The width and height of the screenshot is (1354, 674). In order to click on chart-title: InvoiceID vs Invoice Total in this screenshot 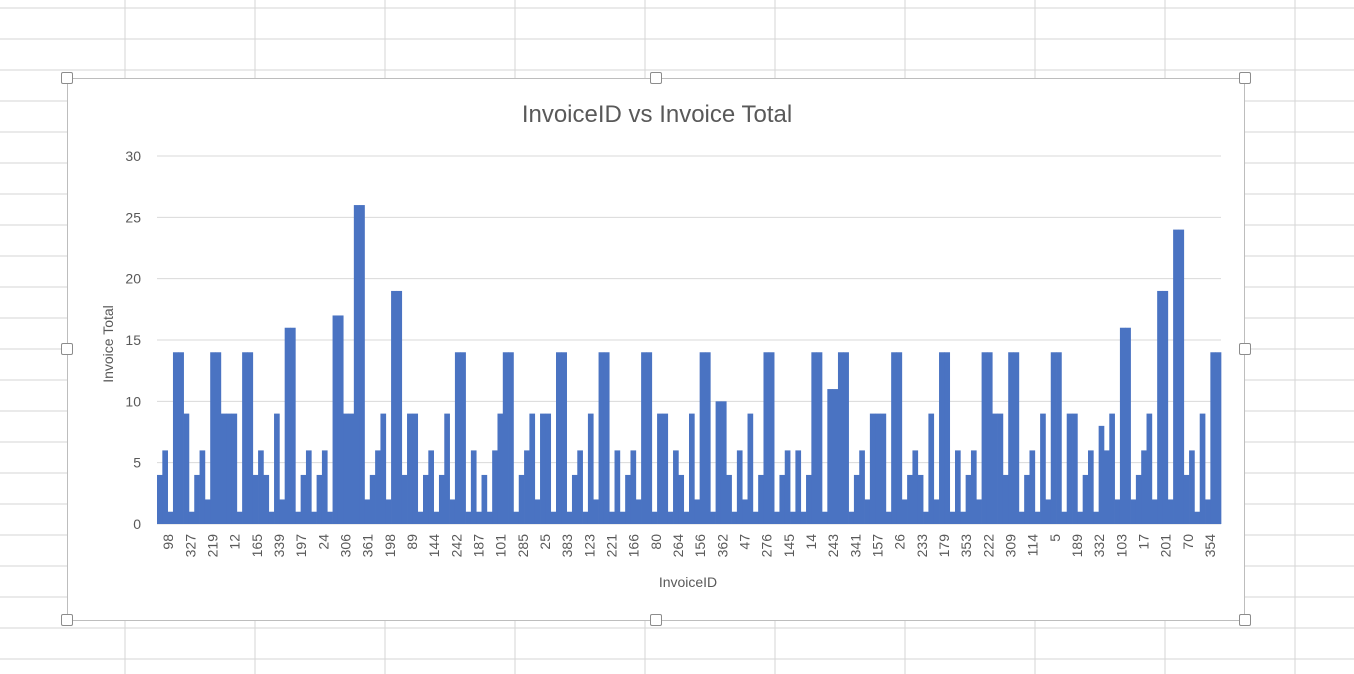, I will do `click(657, 114)`.